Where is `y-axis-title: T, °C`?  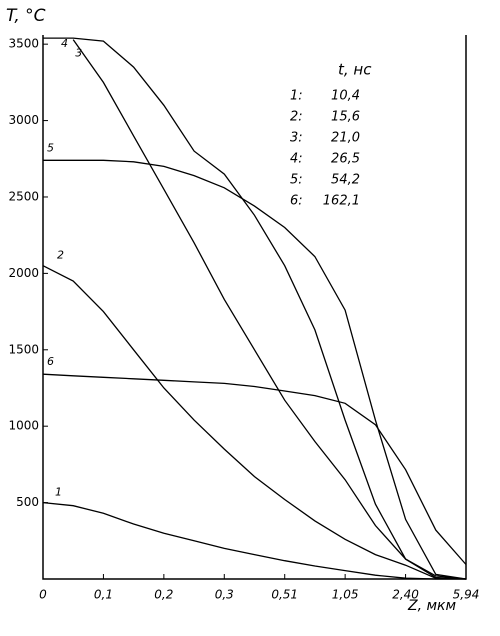
y-axis-title: T, °C is located at coordinates (26, 16).